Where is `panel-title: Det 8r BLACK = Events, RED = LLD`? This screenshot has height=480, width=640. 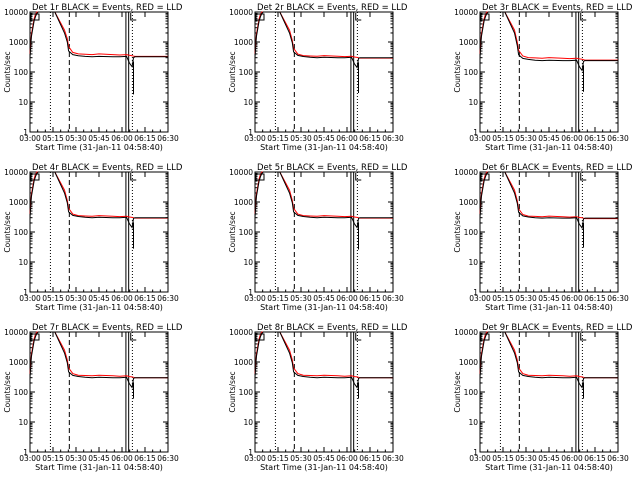 panel-title: Det 8r BLACK = Events, RED = LLD is located at coordinates (332, 328).